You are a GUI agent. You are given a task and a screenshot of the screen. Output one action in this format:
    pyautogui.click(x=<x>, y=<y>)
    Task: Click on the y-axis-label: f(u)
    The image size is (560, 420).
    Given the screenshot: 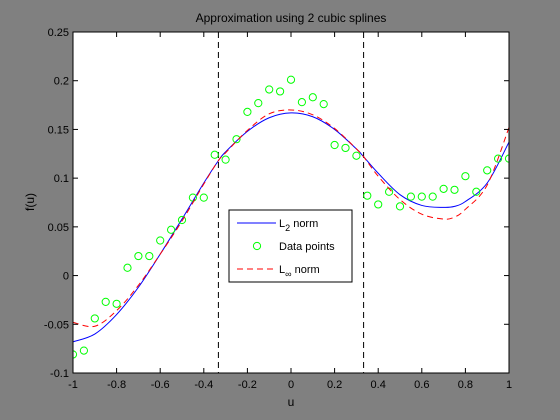 What is the action you would take?
    pyautogui.click(x=30, y=202)
    